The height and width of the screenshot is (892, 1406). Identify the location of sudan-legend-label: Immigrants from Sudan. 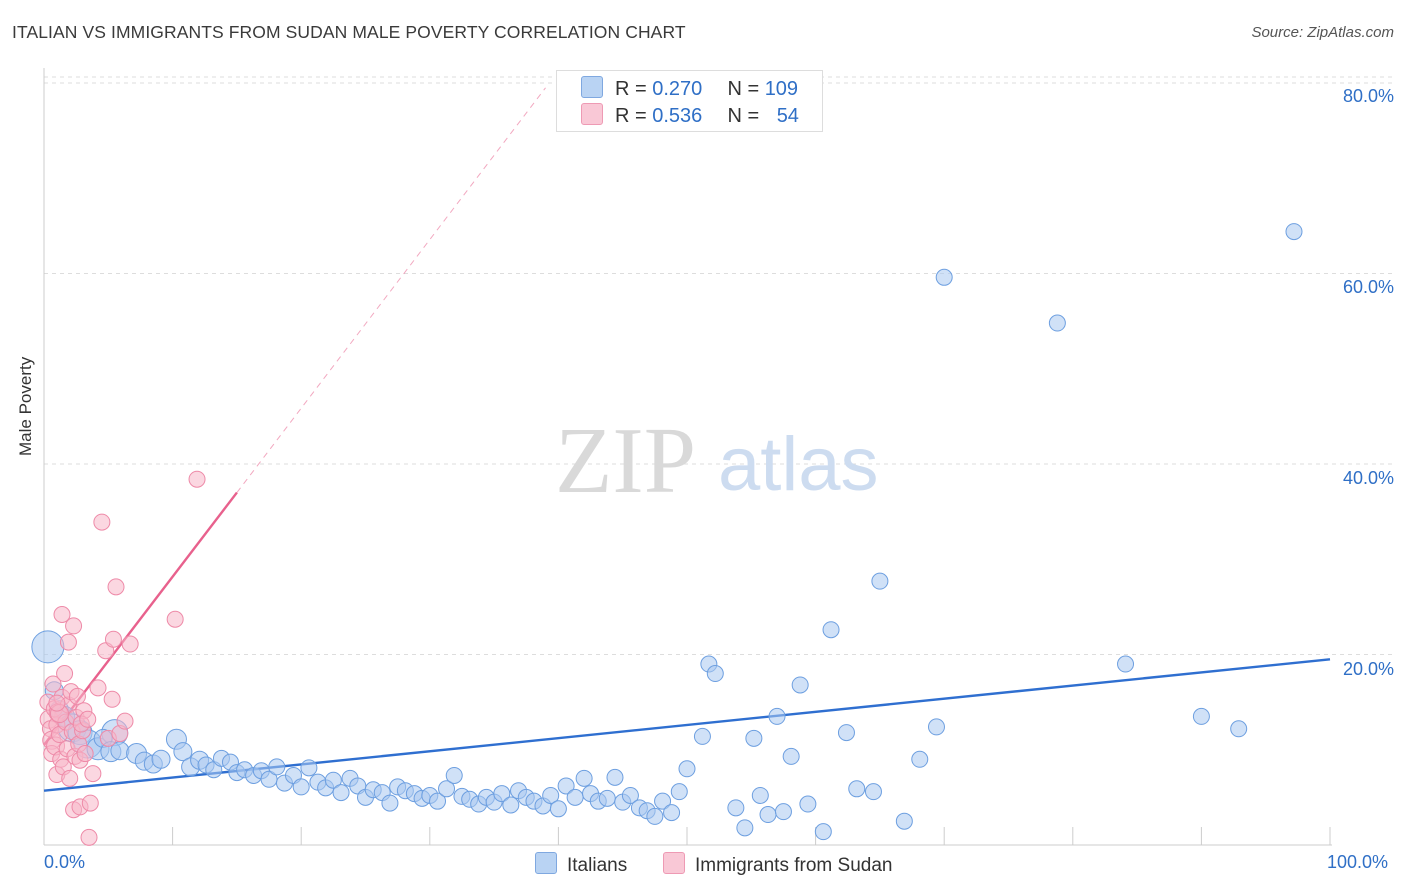
(794, 865).